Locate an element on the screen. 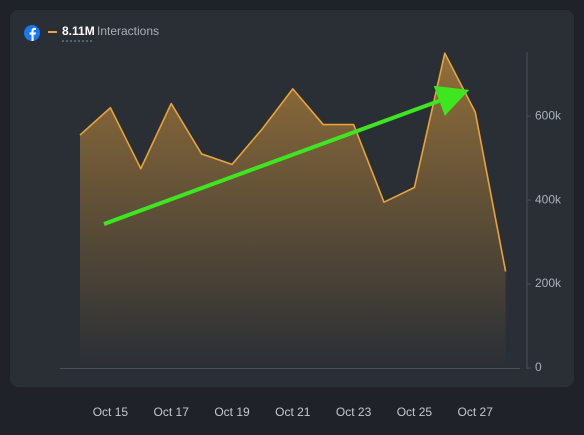  y-tick-label: 200k is located at coordinates (548, 283).